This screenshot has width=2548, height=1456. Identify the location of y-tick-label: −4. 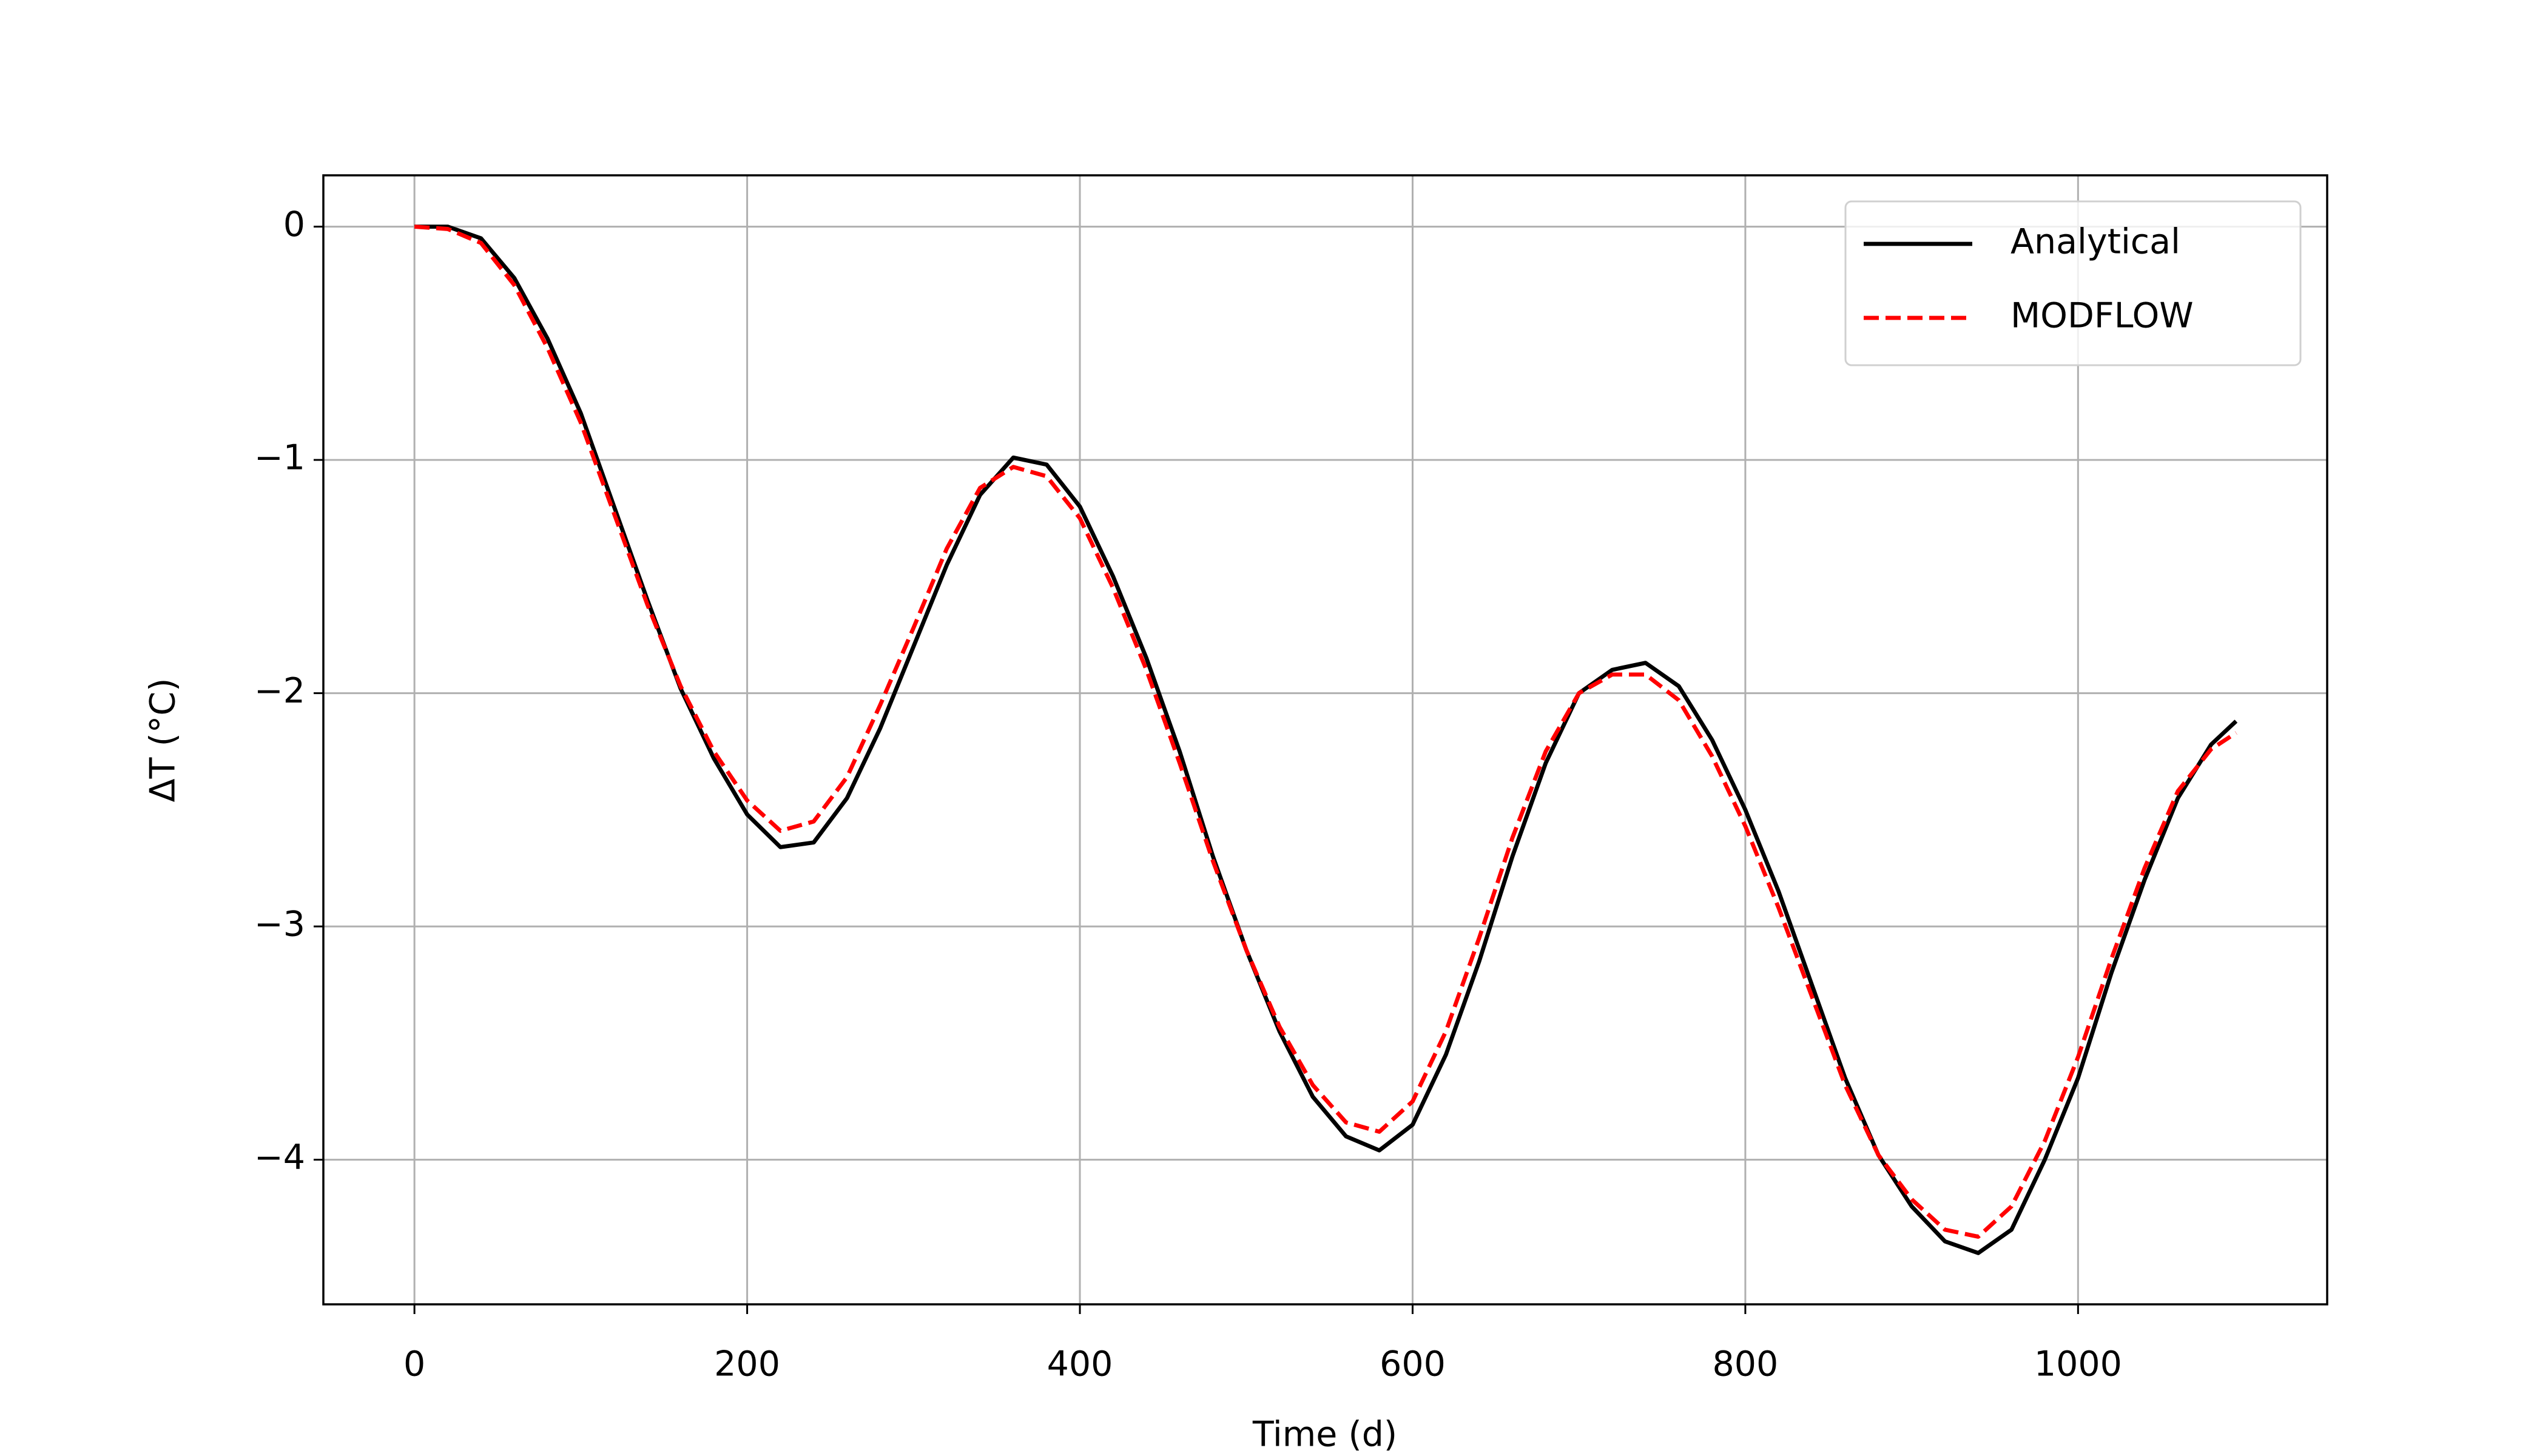
(279, 1158).